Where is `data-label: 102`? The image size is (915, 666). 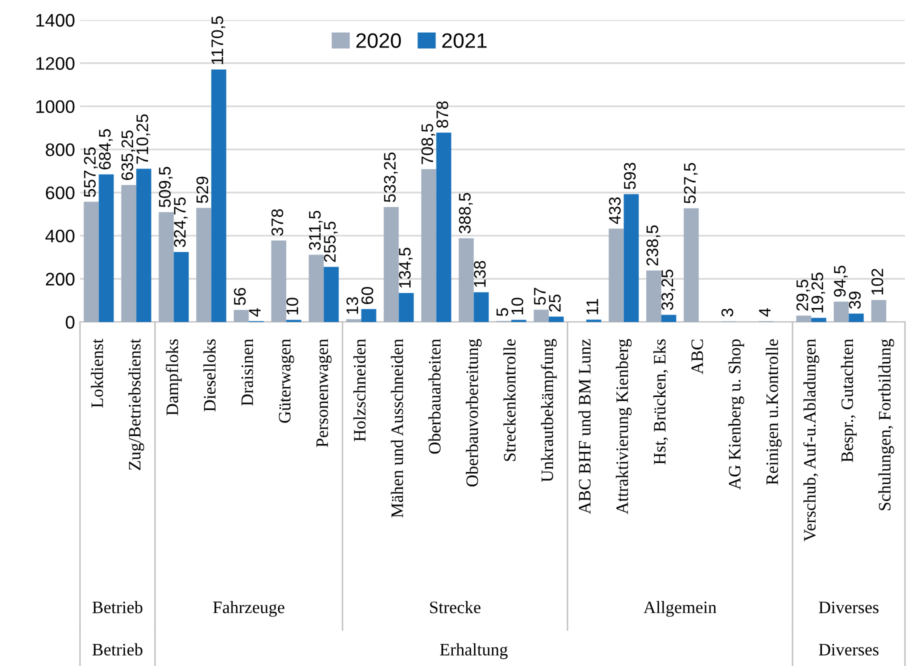
data-label: 102 is located at coordinates (877, 281).